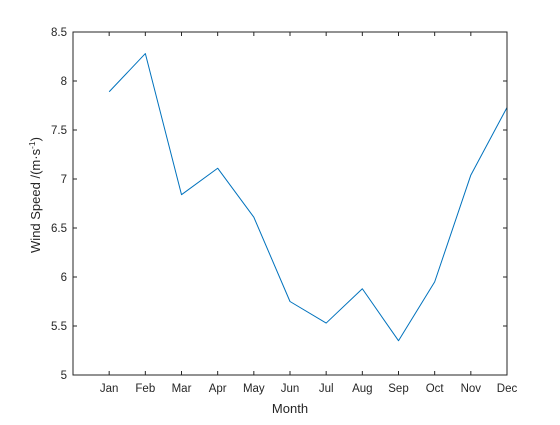  Describe the element at coordinates (182, 389) in the screenshot. I see `x-tick-label: Mar` at that location.